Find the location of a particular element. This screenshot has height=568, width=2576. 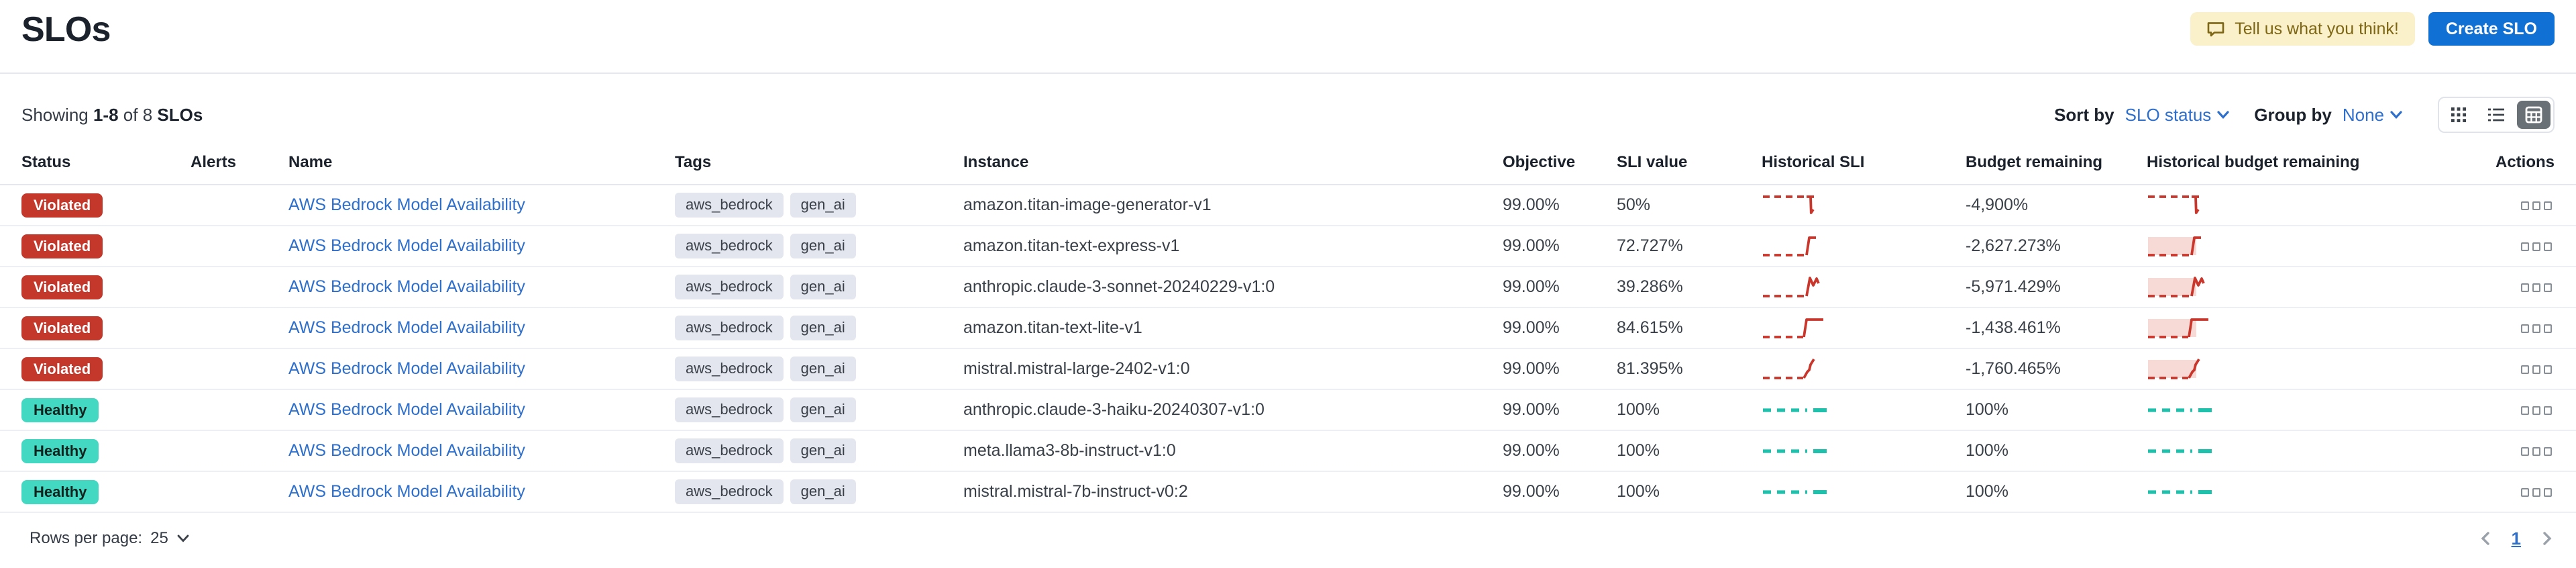

showing-count: Showing 1-8 of 8 SLOs is located at coordinates (112, 115).